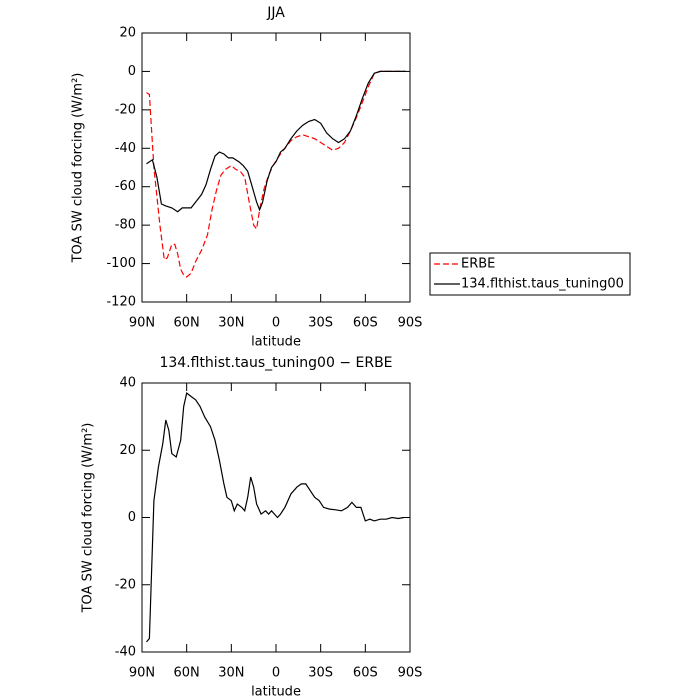 Image resolution: width=700 pixels, height=700 pixels. I want to click on y-tick-label: -100, so click(121, 263).